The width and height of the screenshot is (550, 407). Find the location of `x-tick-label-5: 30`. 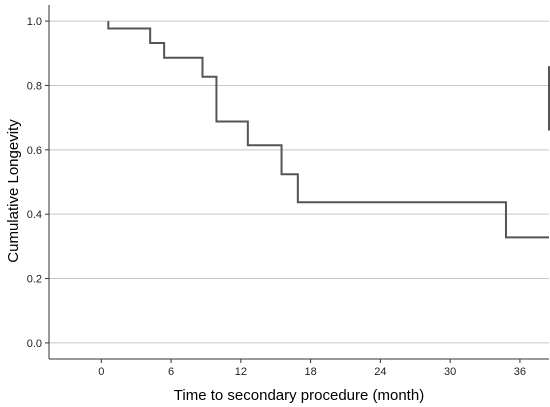

x-tick-label-5: 30 is located at coordinates (450, 372).